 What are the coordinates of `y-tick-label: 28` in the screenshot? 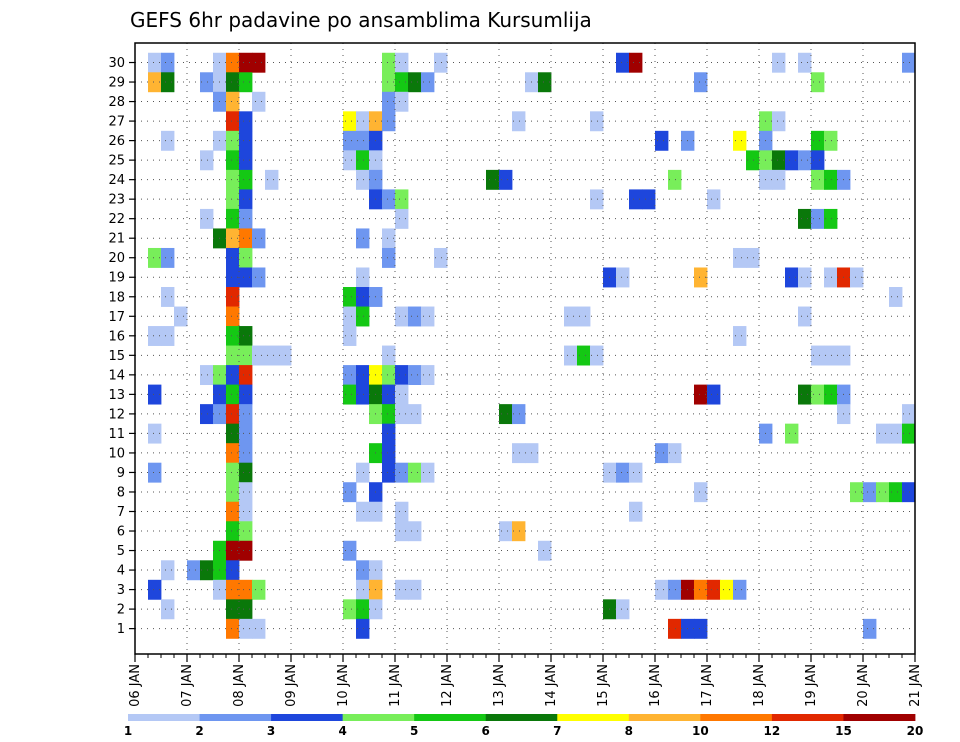 It's located at (116, 102).